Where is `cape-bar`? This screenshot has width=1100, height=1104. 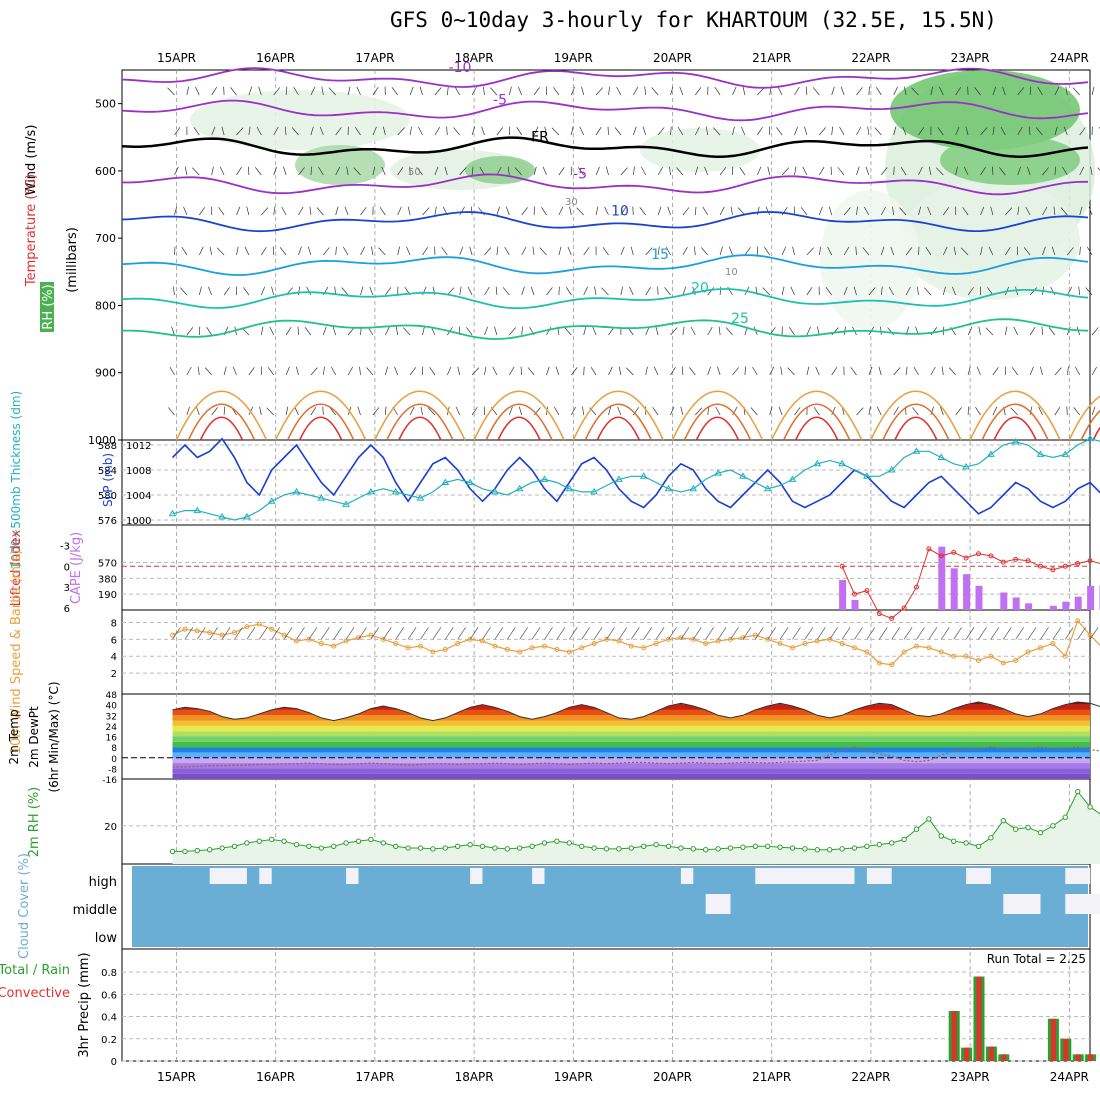
cape-bar is located at coordinates (1016, 604).